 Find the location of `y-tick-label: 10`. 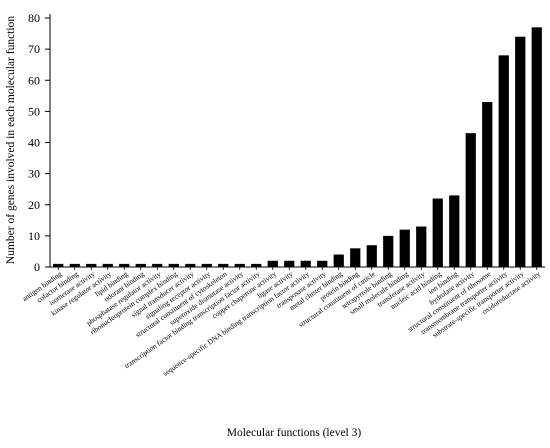

y-tick-label: 10 is located at coordinates (34, 236).